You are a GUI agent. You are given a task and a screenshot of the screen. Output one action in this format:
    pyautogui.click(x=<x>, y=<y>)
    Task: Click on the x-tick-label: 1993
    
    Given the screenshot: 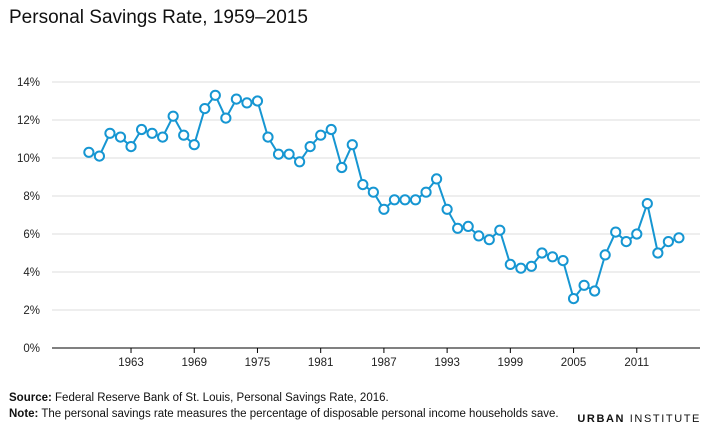 What is the action you would take?
    pyautogui.click(x=447, y=363)
    